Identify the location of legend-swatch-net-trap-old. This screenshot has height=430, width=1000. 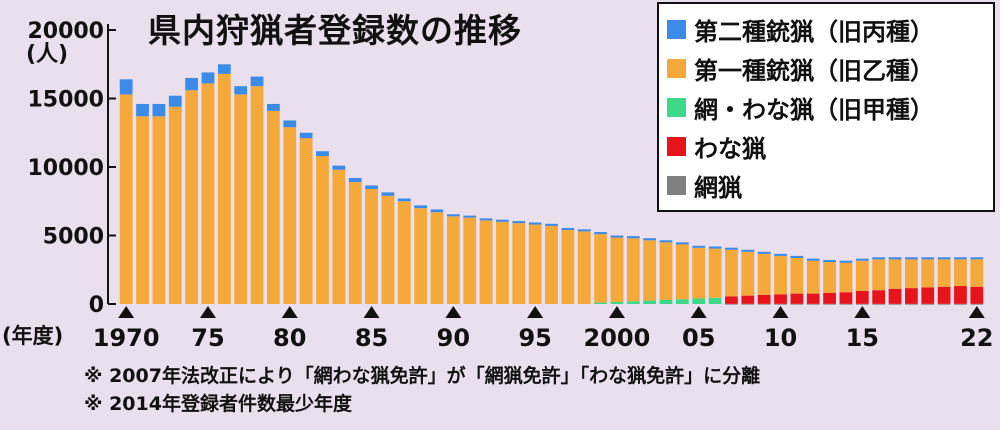
(676, 107).